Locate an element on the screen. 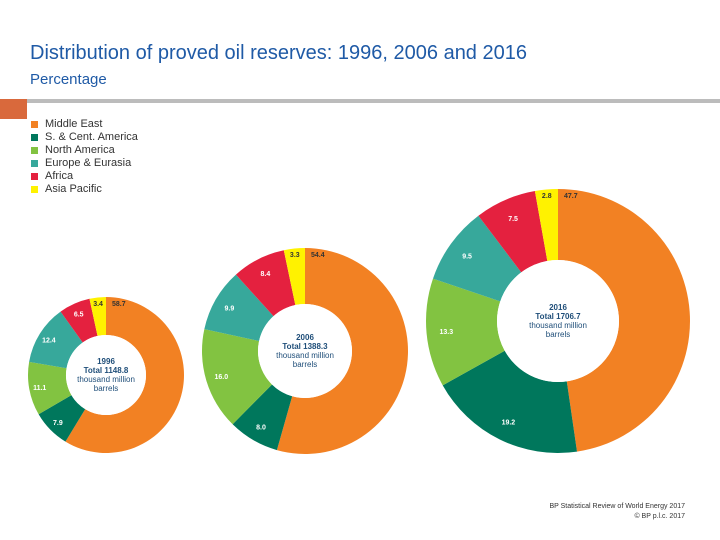  legend-label: S. & Cent. America is located at coordinates (91, 137).